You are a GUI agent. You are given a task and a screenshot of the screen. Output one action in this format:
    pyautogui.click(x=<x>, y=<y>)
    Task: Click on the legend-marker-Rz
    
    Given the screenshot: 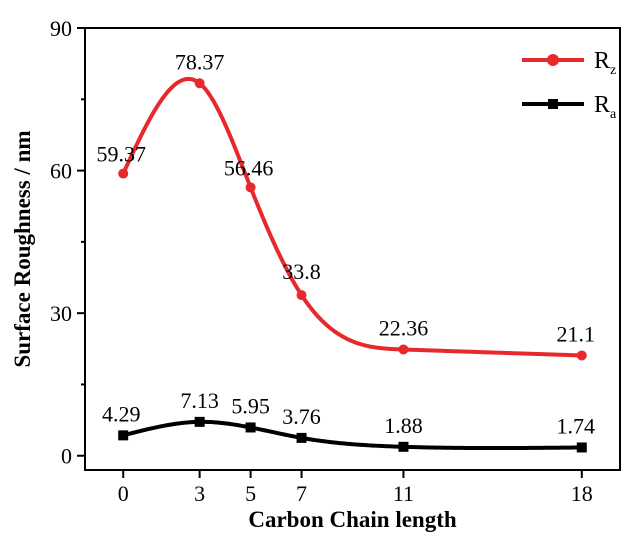 What is the action you would take?
    pyautogui.click(x=553, y=60)
    